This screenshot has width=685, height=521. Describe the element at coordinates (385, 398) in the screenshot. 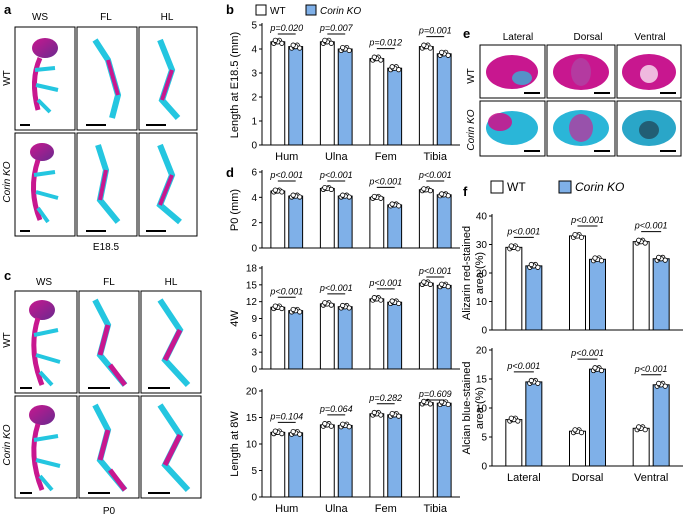

I see `p-value-label: p=0.282` at that location.